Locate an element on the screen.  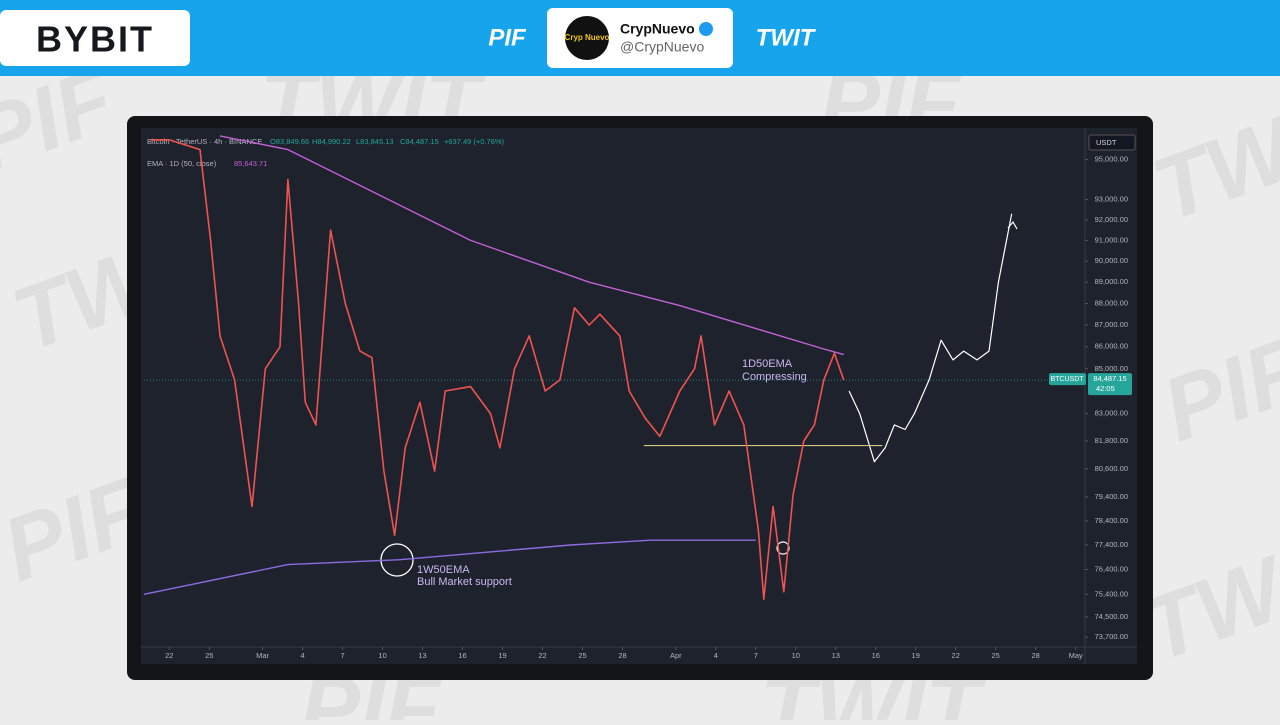
last-price-ticker: BTCUSDT is located at coordinates (1067, 379).